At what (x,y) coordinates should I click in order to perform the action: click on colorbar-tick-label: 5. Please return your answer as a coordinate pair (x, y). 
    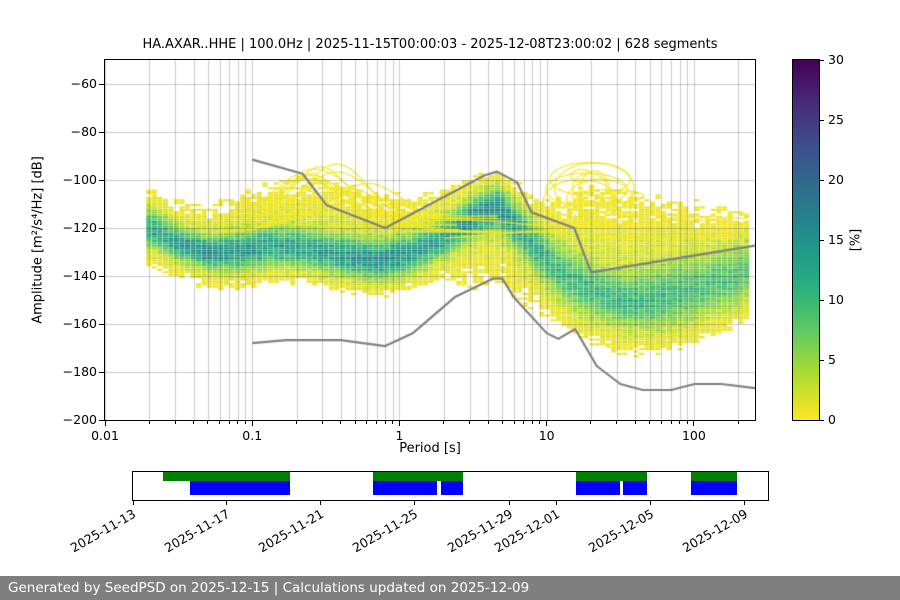
    Looking at the image, I should click on (832, 359).